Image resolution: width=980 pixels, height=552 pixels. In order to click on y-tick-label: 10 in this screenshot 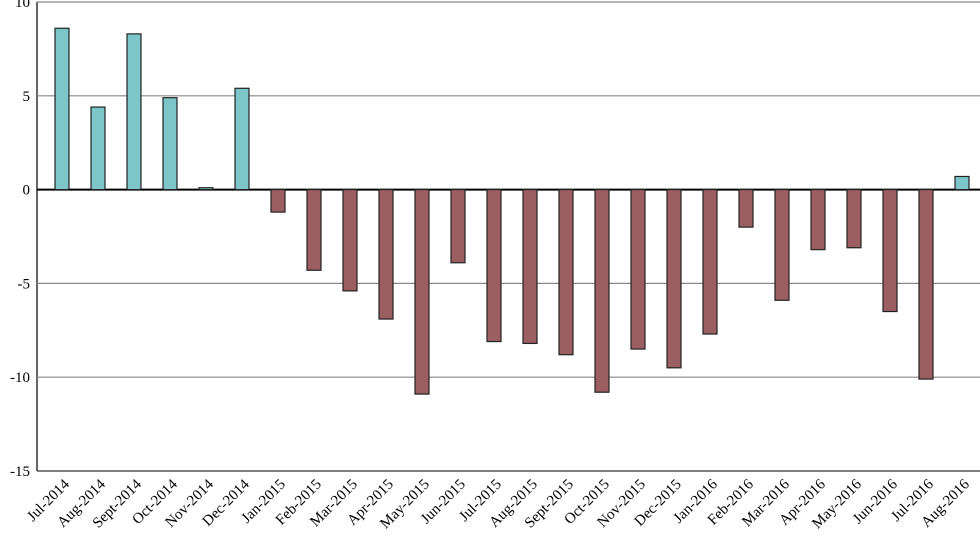, I will do `click(22, 5)`.